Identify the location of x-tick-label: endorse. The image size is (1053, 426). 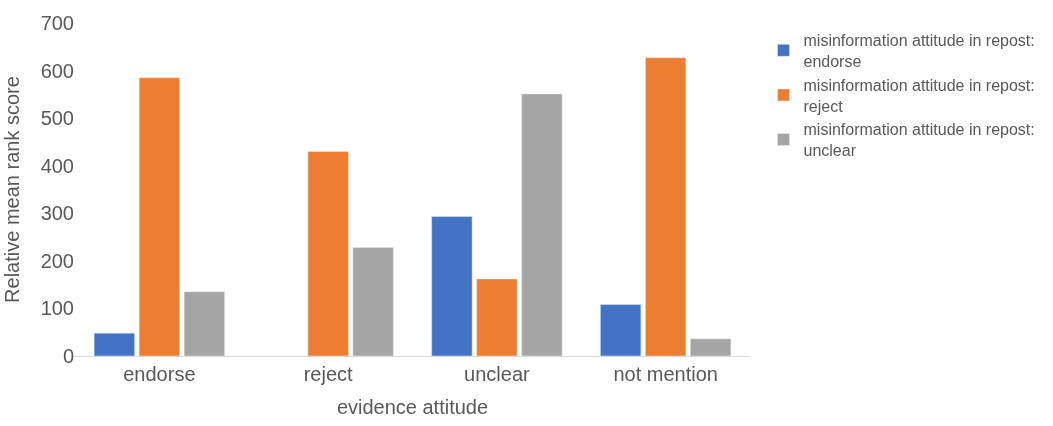
(159, 374).